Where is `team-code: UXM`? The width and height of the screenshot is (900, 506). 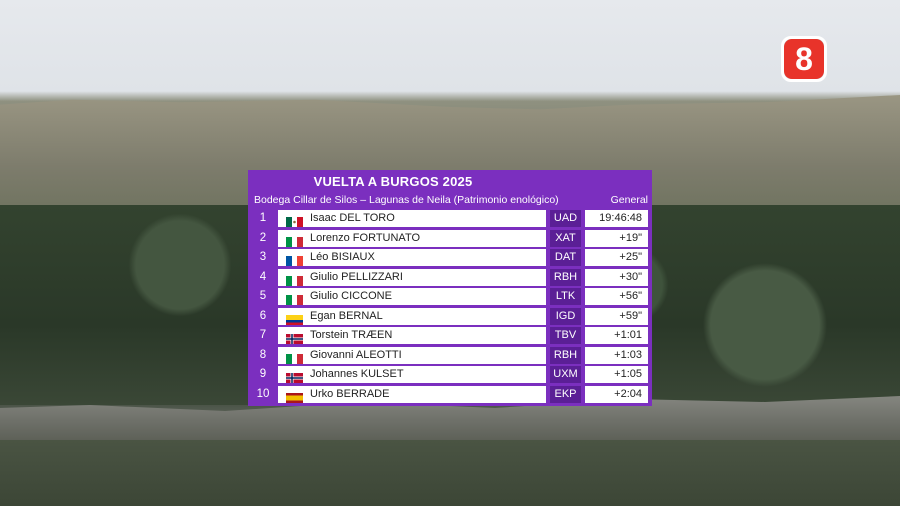
team-code: UXM is located at coordinates (565, 374).